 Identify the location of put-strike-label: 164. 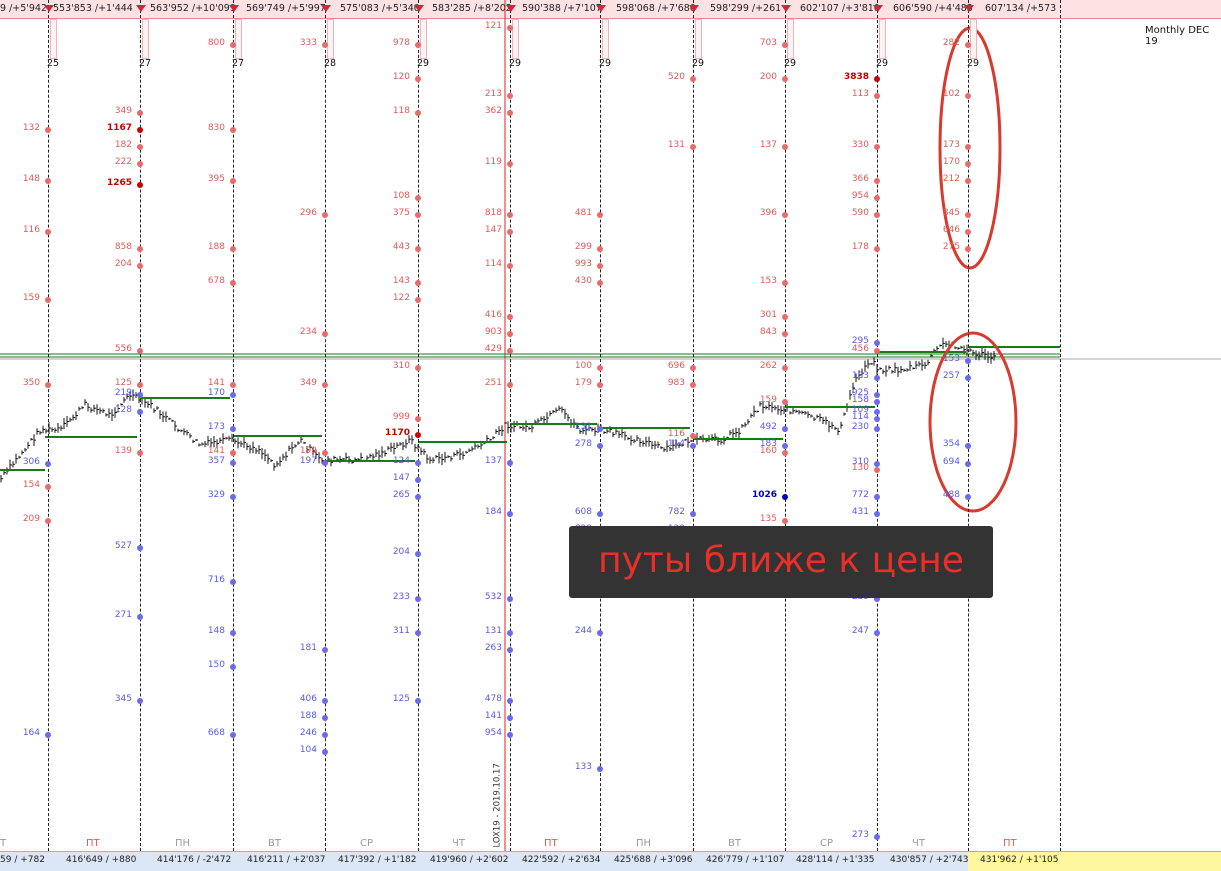
(31, 733).